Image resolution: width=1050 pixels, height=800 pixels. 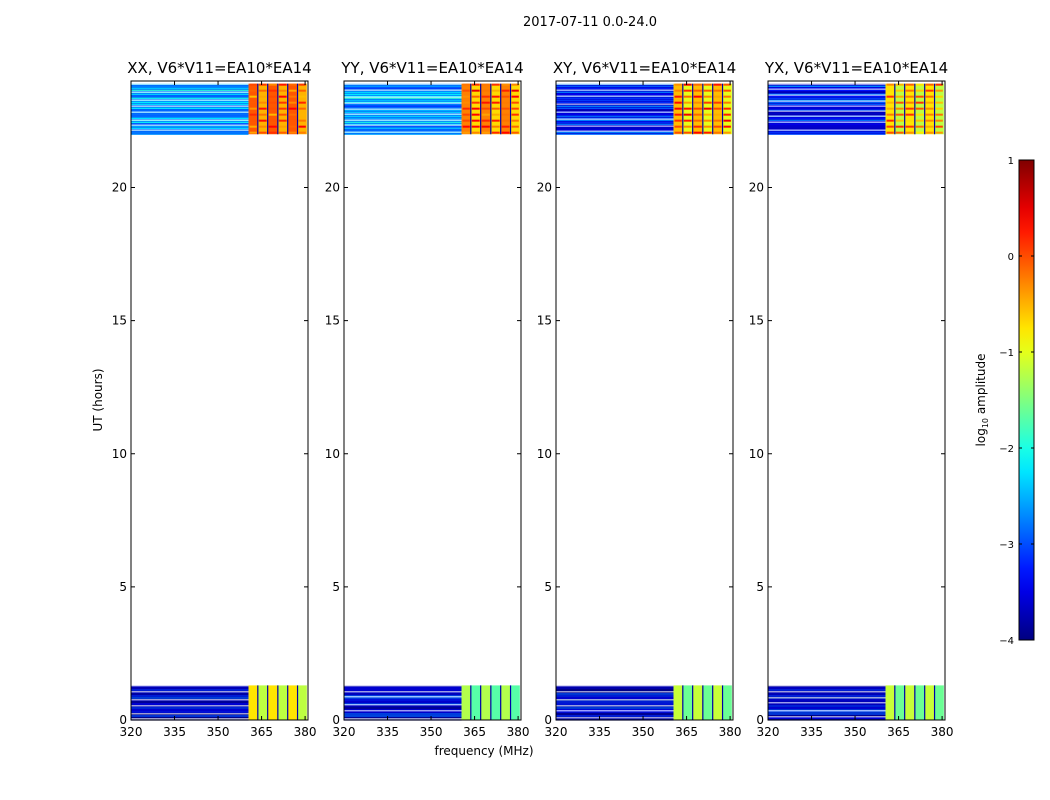 What do you see at coordinates (768, 732) in the screenshot?
I see `x-tick-label: 320` at bounding box center [768, 732].